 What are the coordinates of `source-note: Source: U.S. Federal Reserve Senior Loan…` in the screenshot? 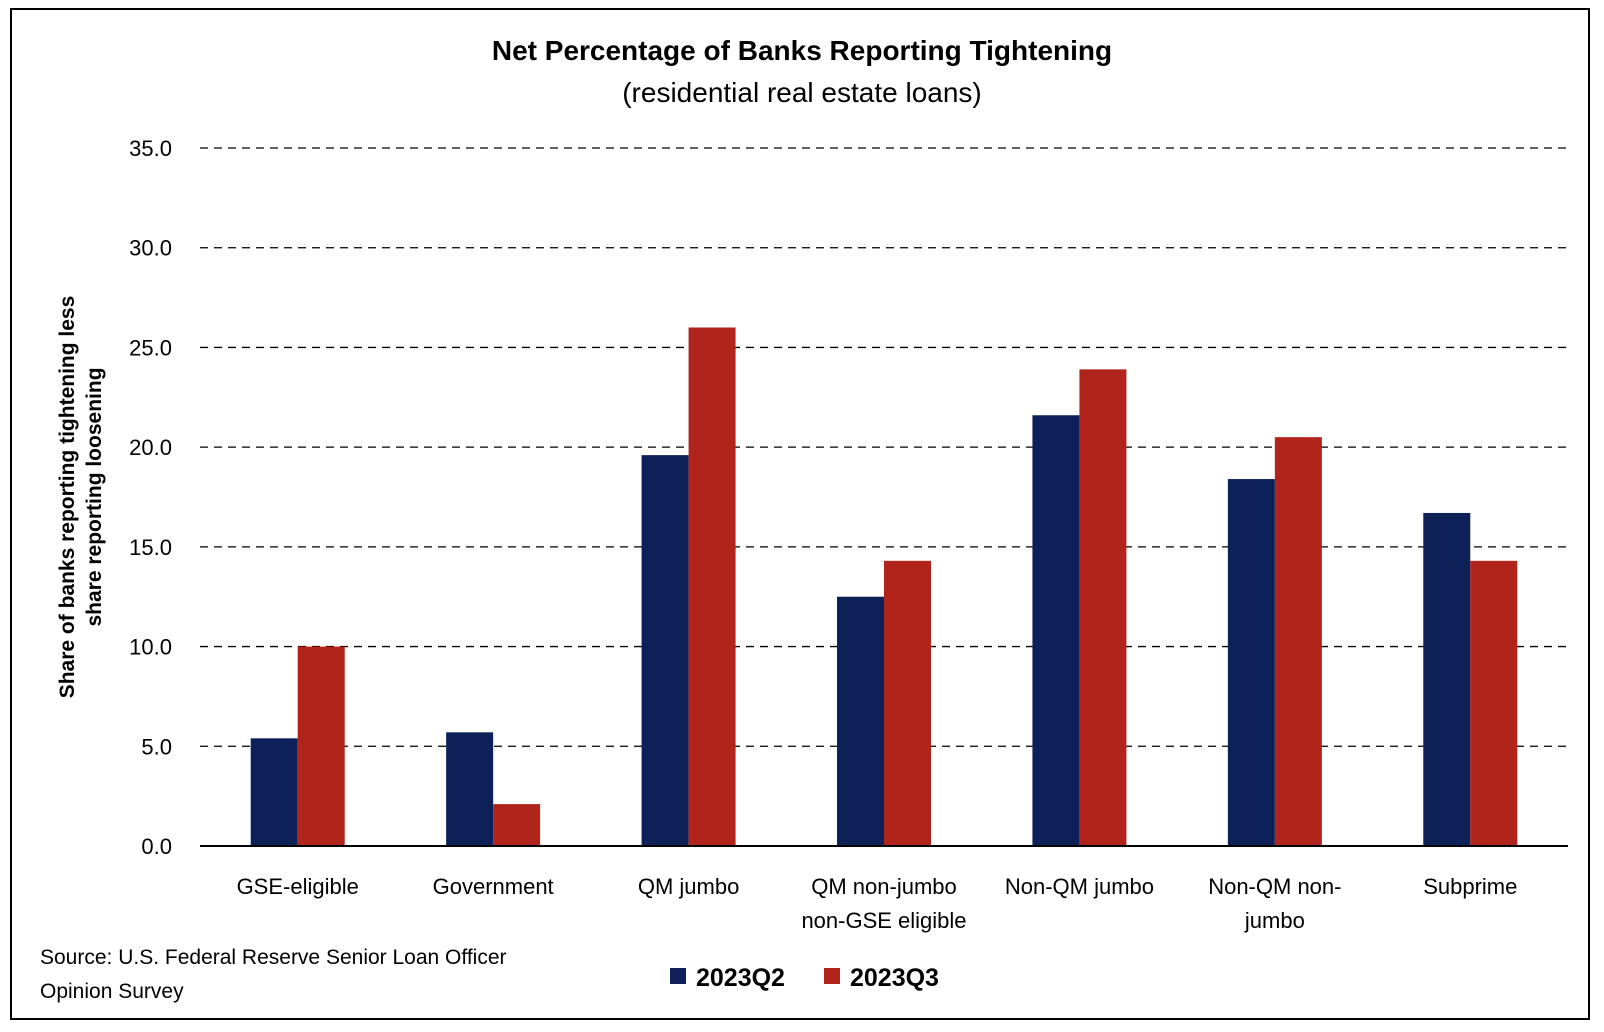 It's located at (273, 974).